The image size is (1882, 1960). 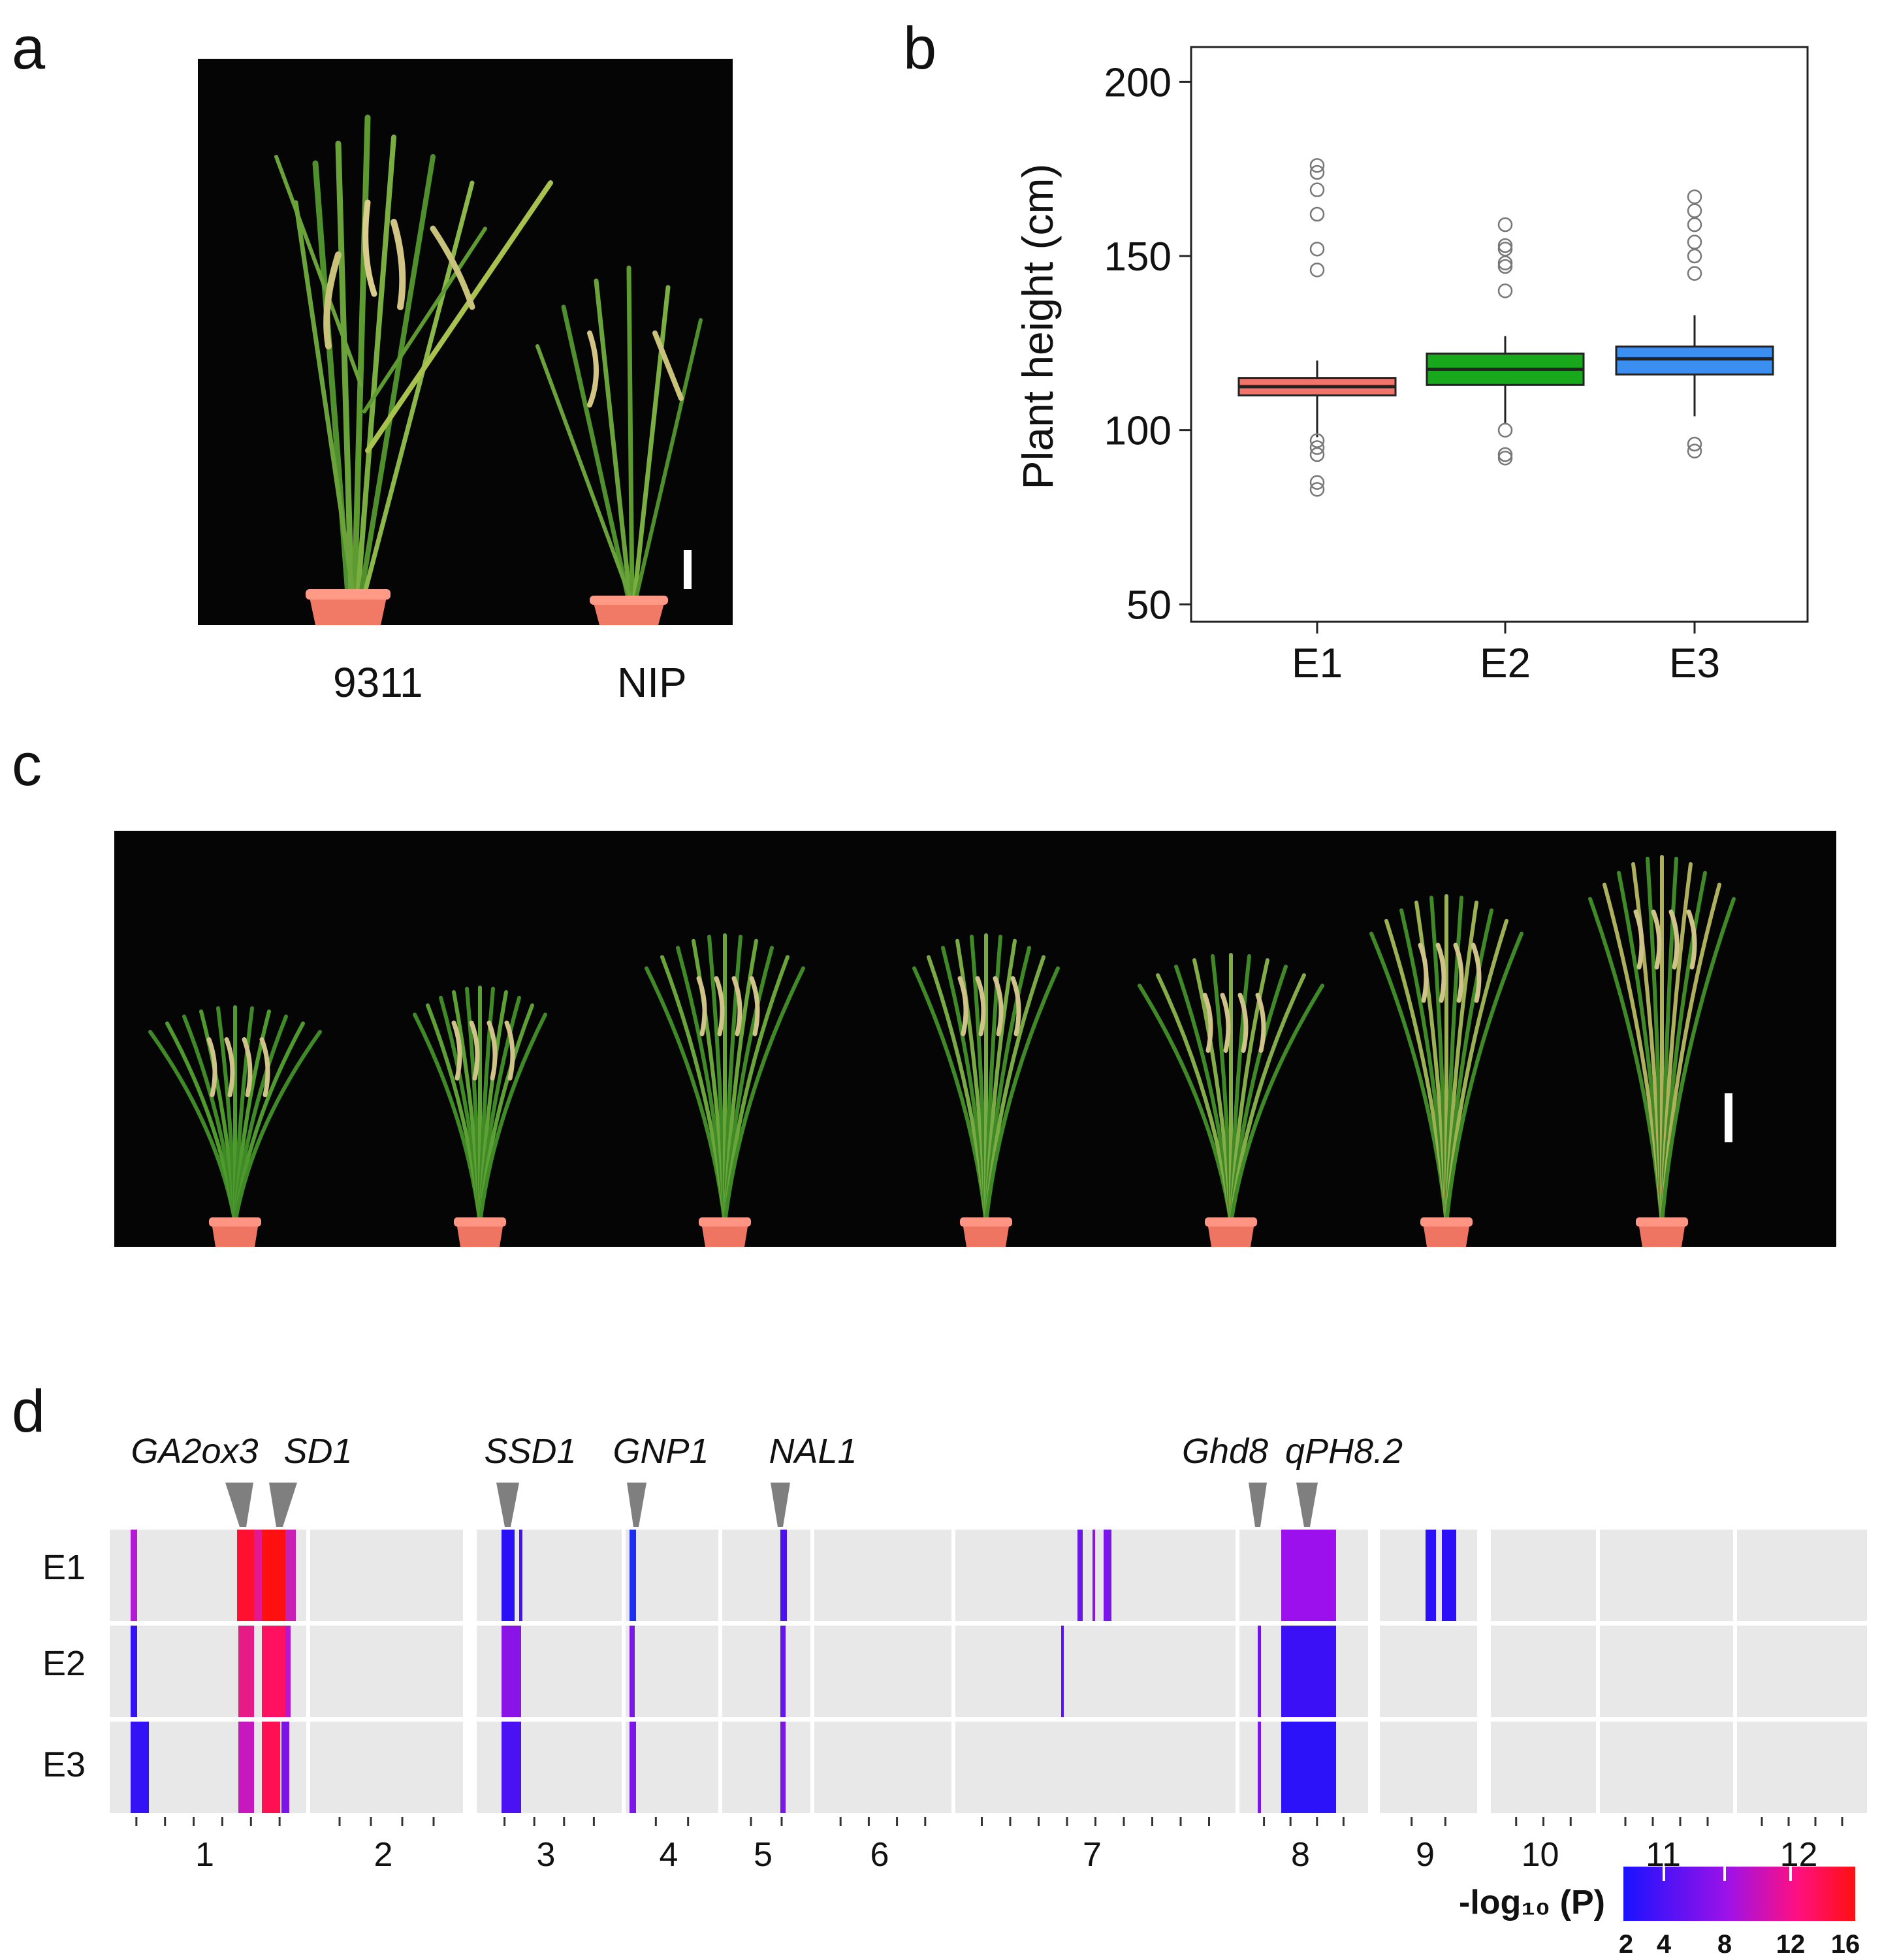 What do you see at coordinates (669, 1855) in the screenshot?
I see `chromosome-label: 4` at bounding box center [669, 1855].